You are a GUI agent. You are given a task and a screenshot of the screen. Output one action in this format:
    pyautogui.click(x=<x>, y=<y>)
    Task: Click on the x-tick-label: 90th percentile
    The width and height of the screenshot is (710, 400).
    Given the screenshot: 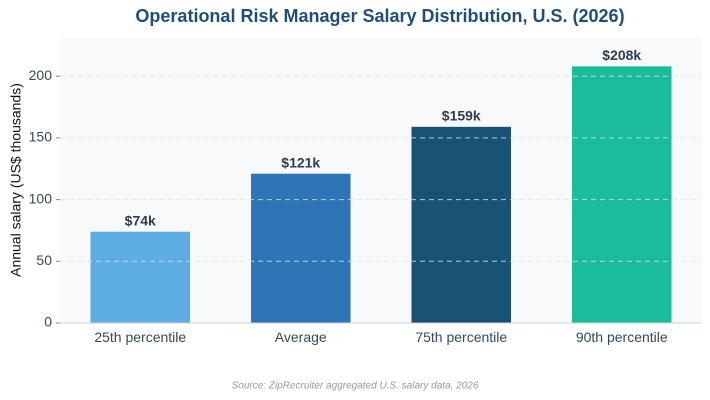 What is the action you would take?
    pyautogui.click(x=621, y=337)
    